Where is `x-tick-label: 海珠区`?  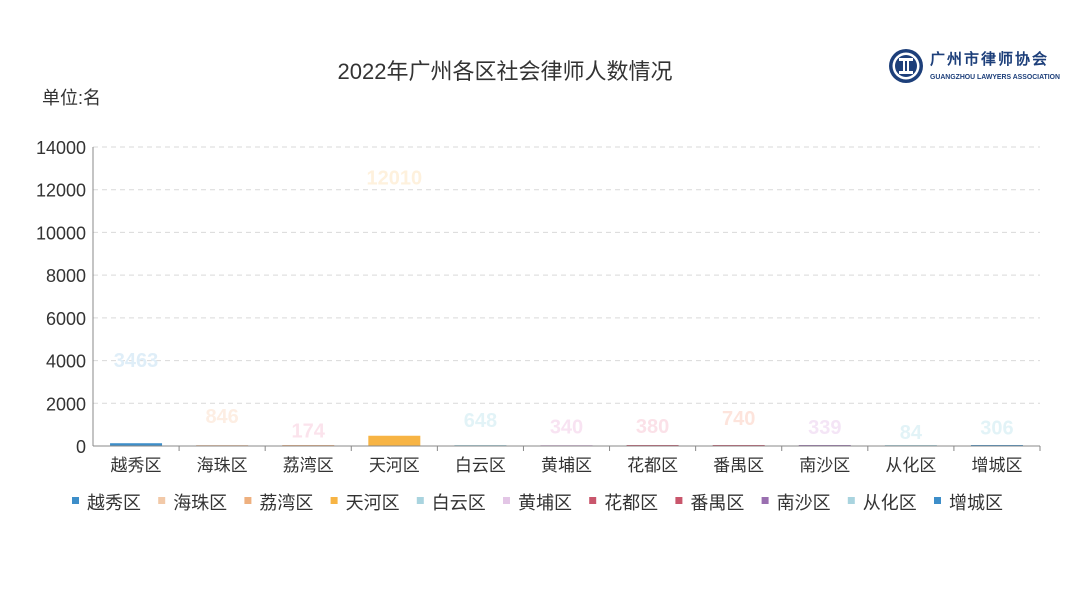
x-tick-label: 海珠区 is located at coordinates (222, 465).